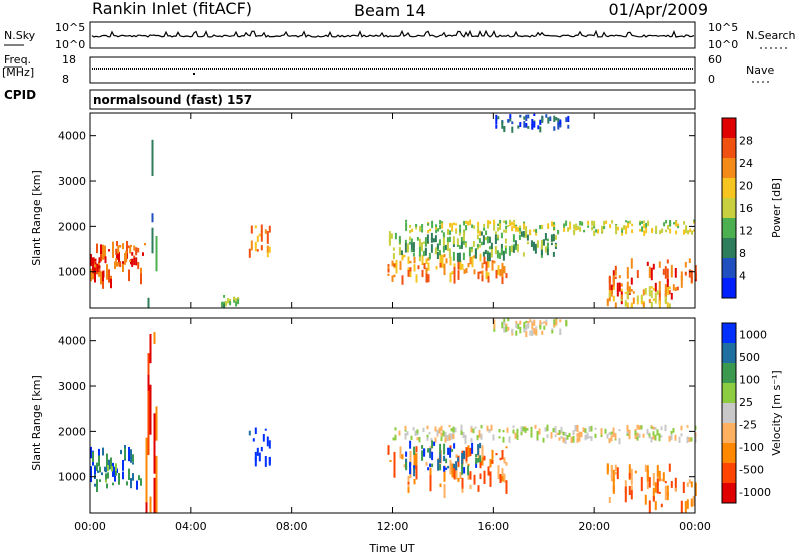  I want to click on colorbar-swatch, so click(729, 268).